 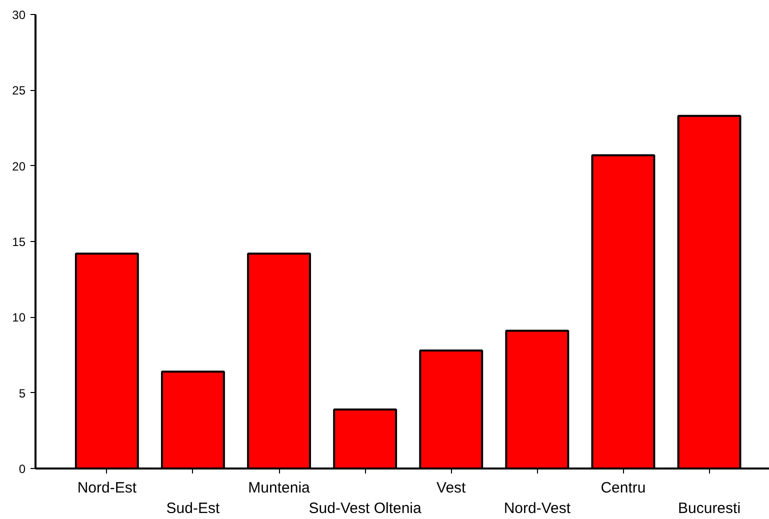 I want to click on x-tick-label: Nord-Vest, so click(x=538, y=508).